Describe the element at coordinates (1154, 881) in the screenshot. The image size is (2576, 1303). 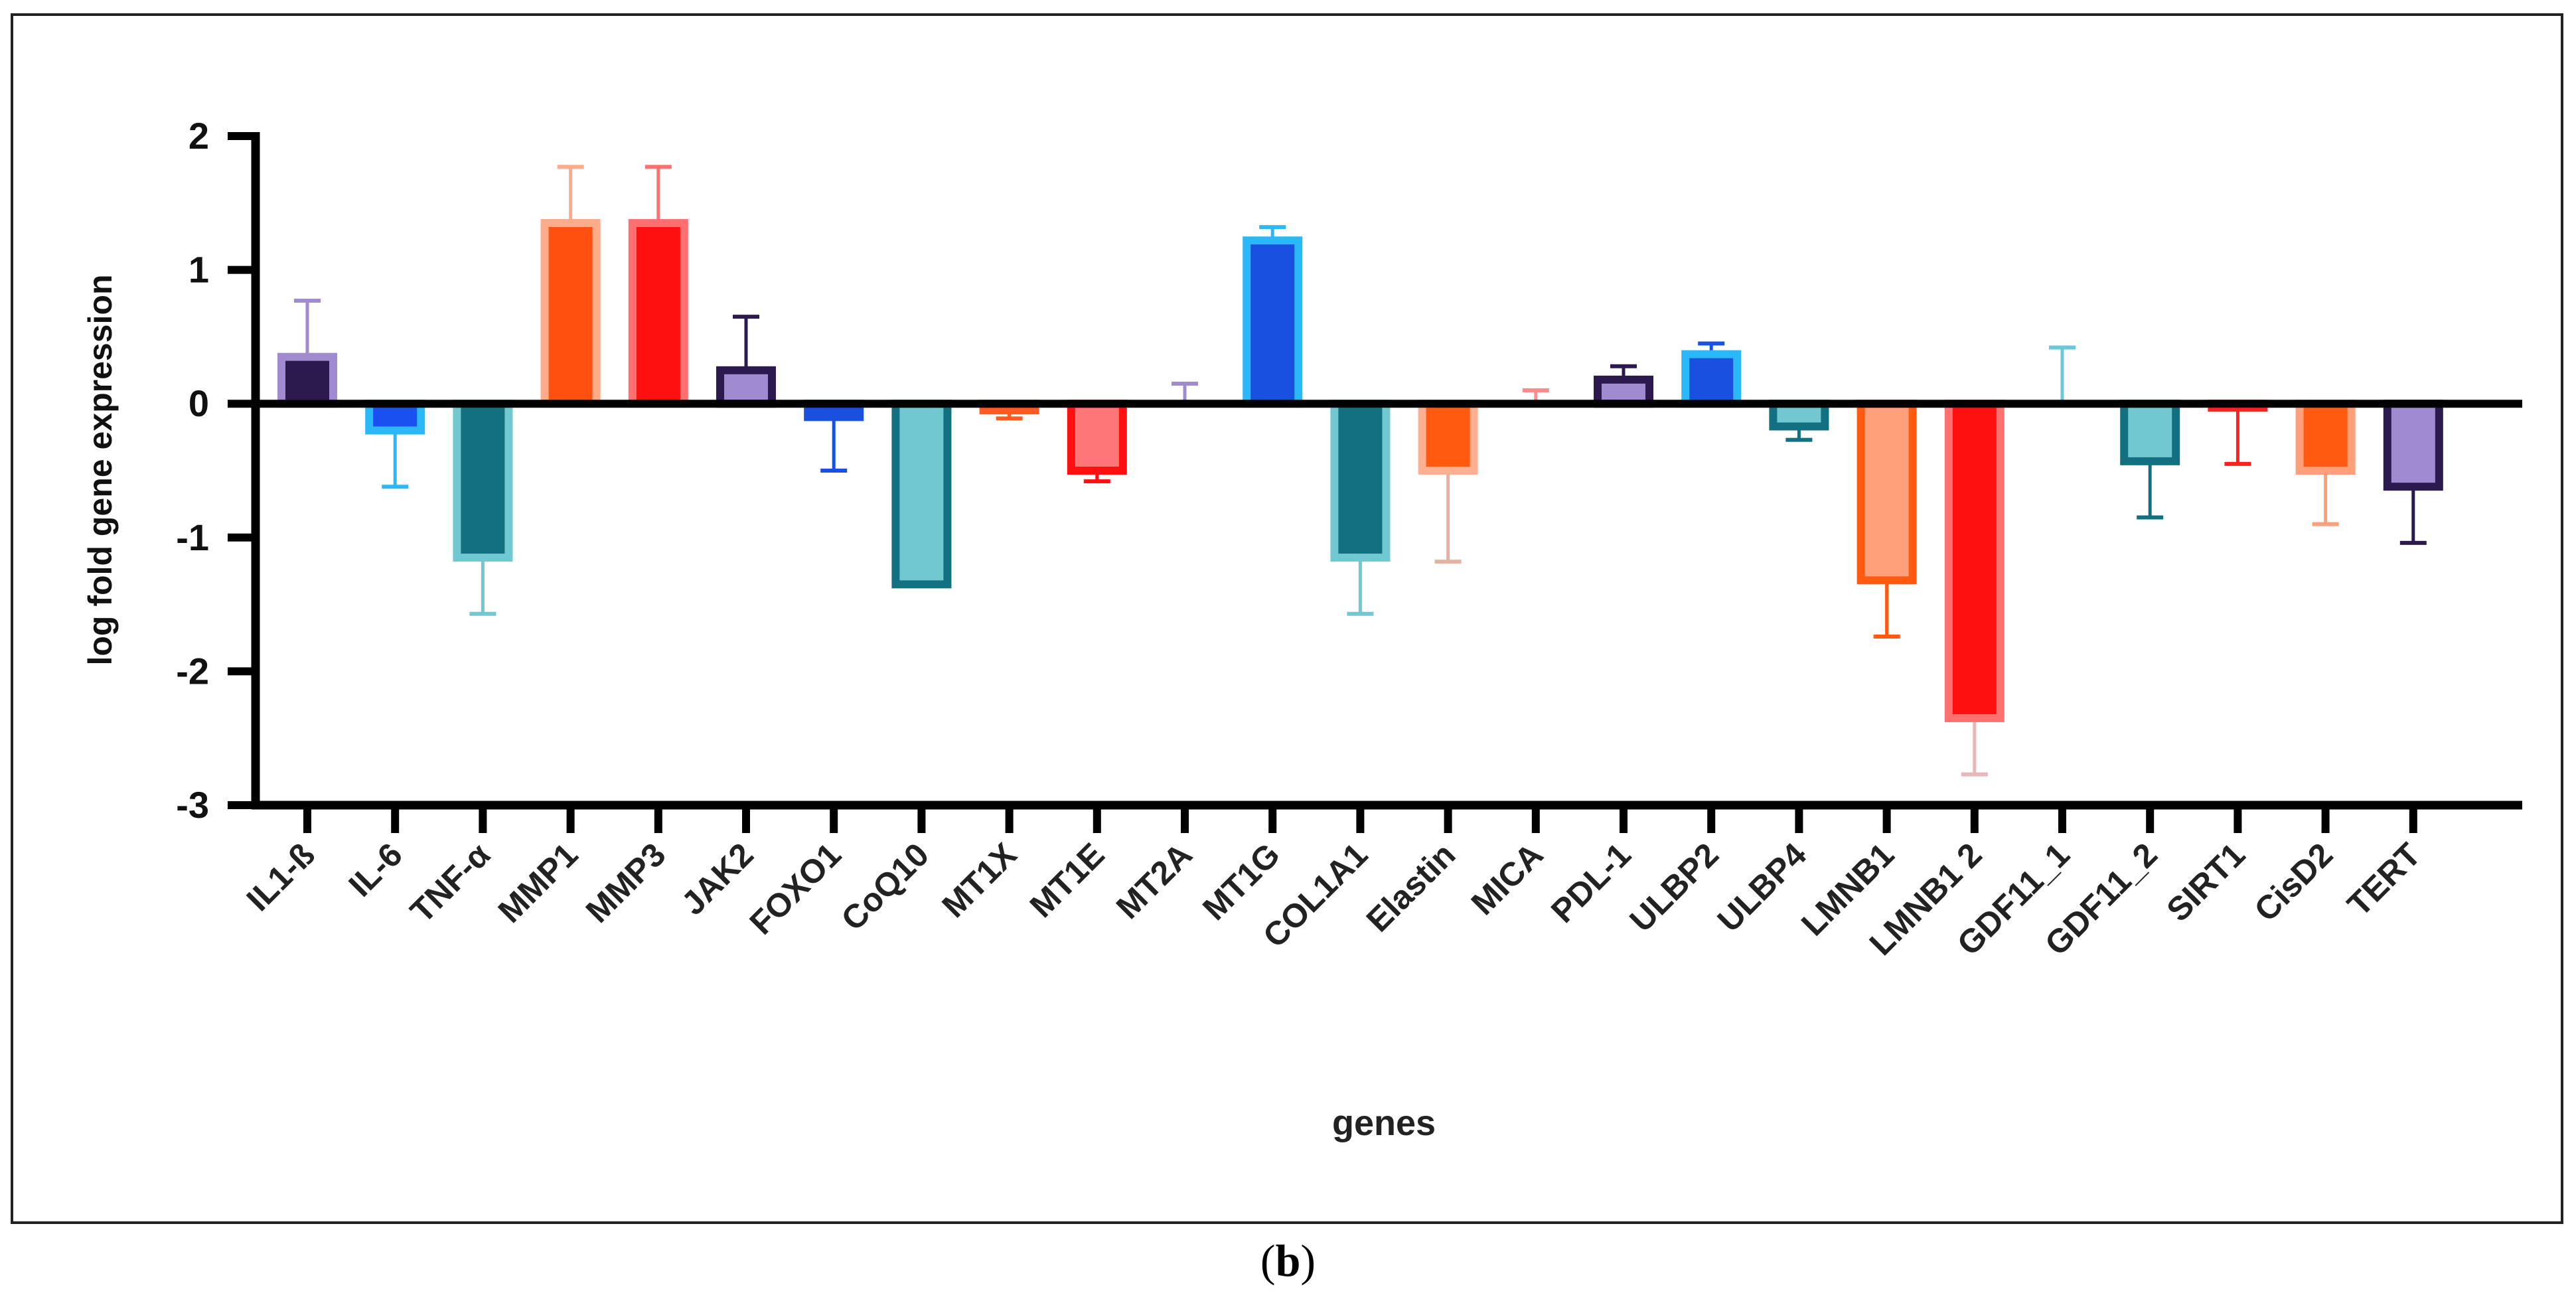
I see `x-tick-label: MT2A` at that location.